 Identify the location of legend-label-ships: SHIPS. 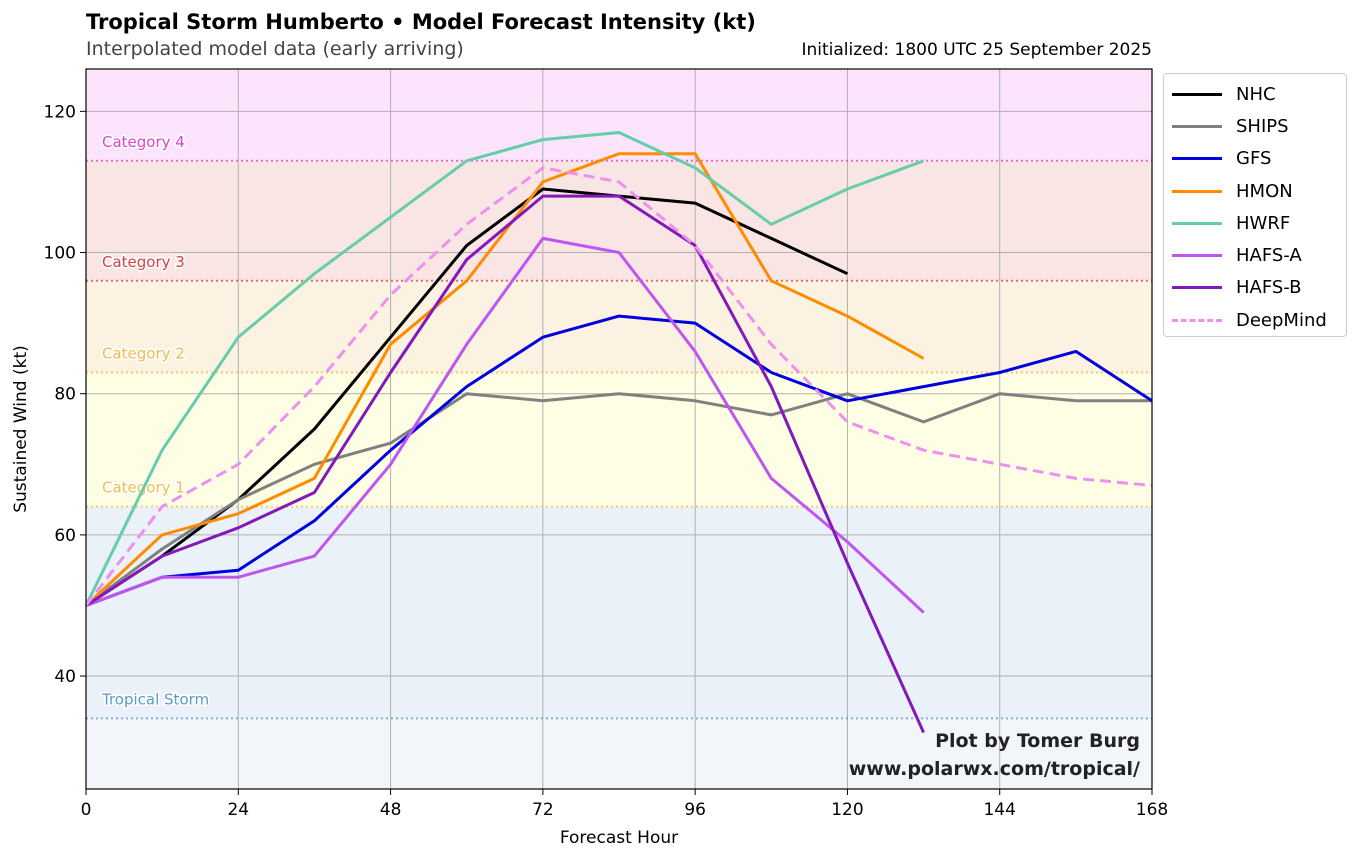
(1262, 126).